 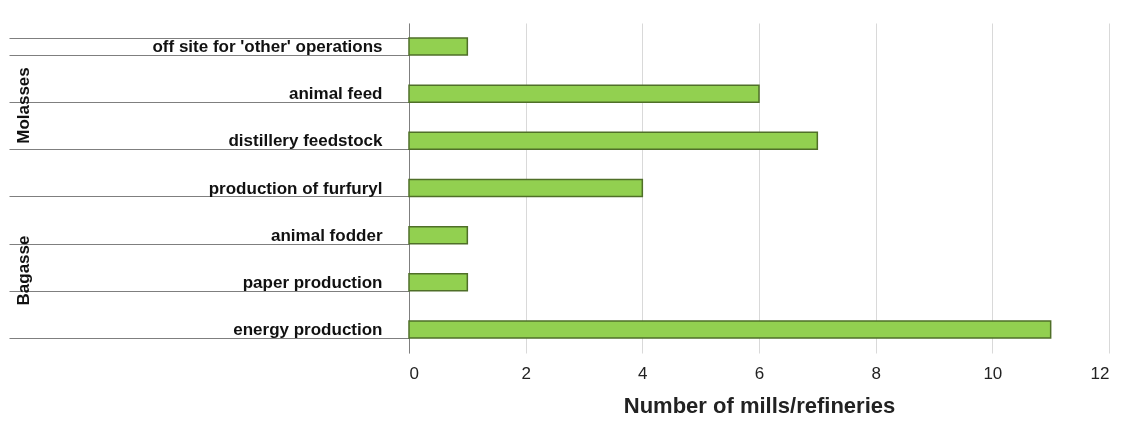 I want to click on y-tick-label: distillery feedstock, so click(x=306, y=141).